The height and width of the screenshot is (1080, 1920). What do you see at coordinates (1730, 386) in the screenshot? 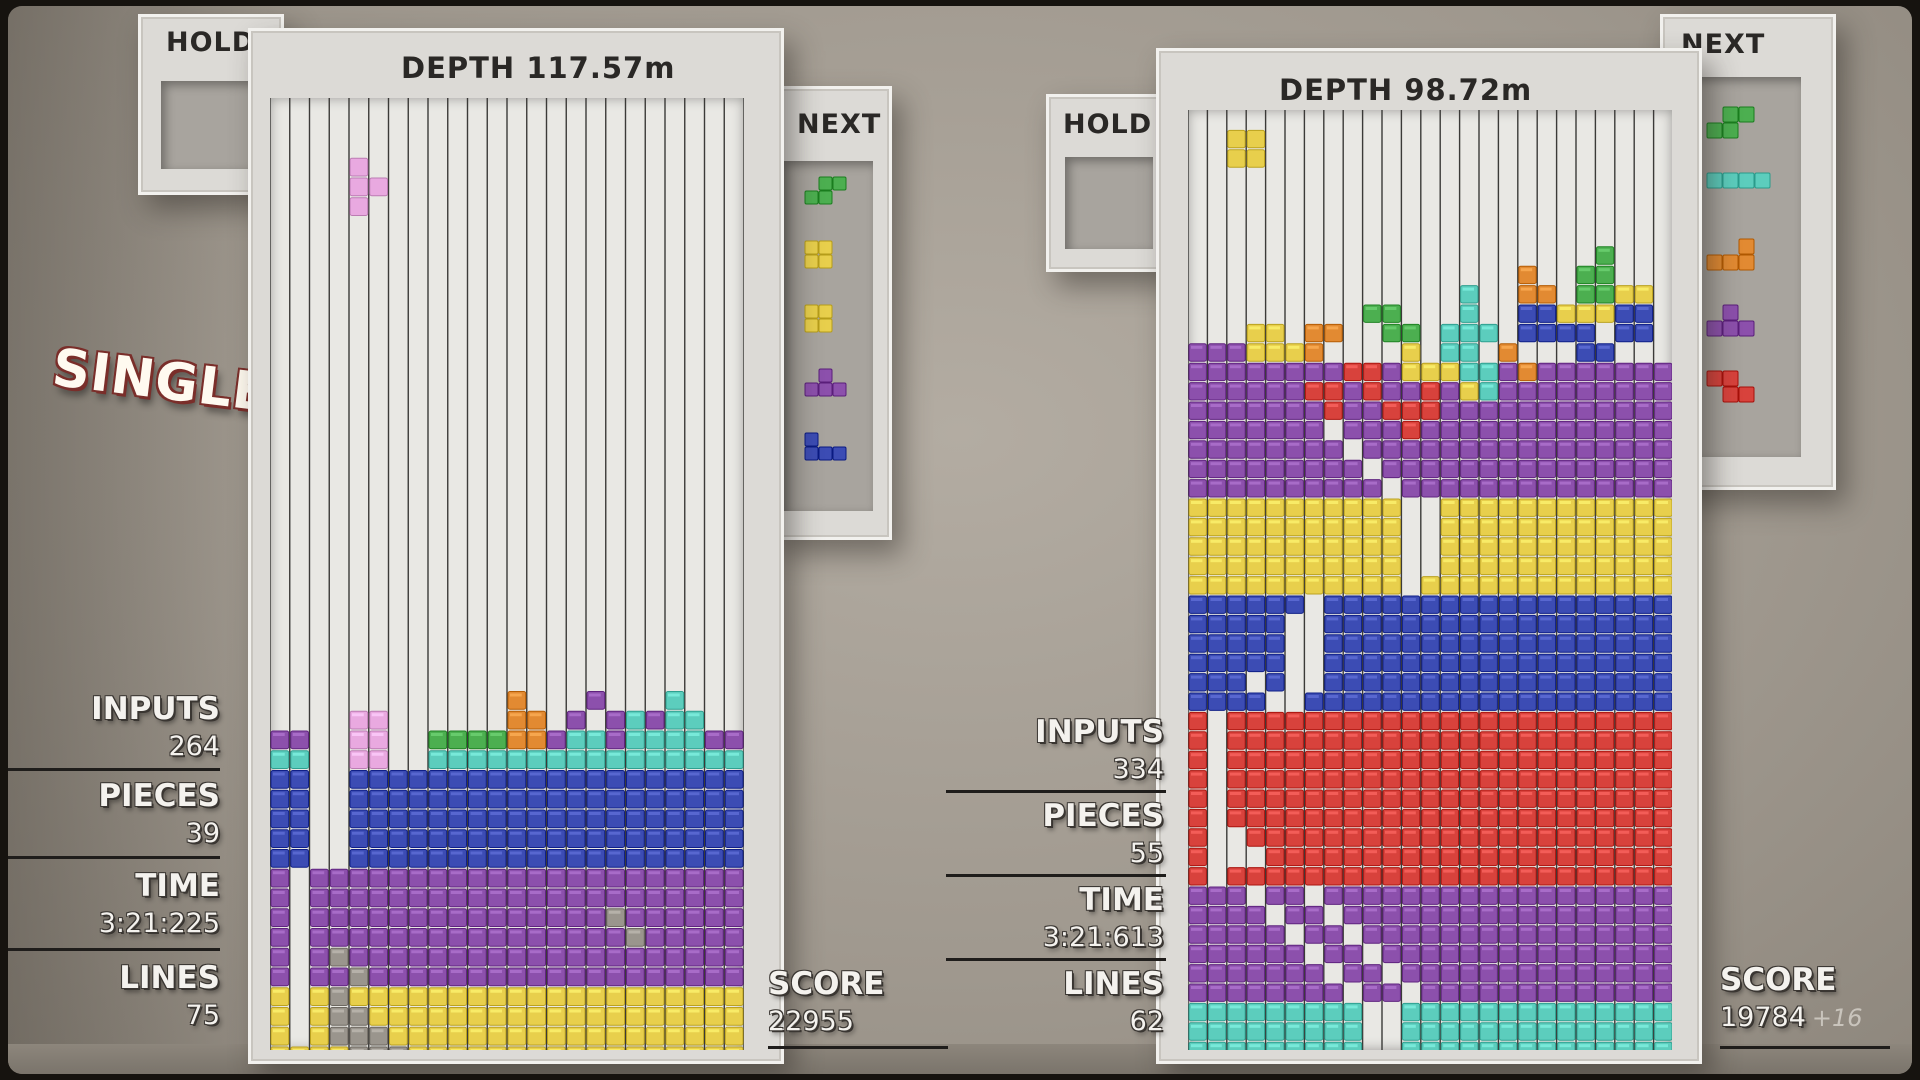
I see `z-piece-icon` at bounding box center [1730, 386].